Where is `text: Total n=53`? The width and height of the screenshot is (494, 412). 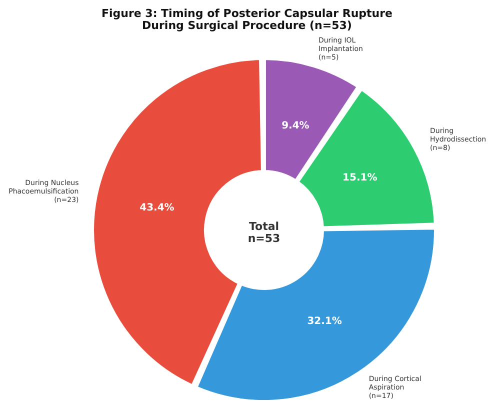 text: Total n=53 is located at coordinates (264, 232).